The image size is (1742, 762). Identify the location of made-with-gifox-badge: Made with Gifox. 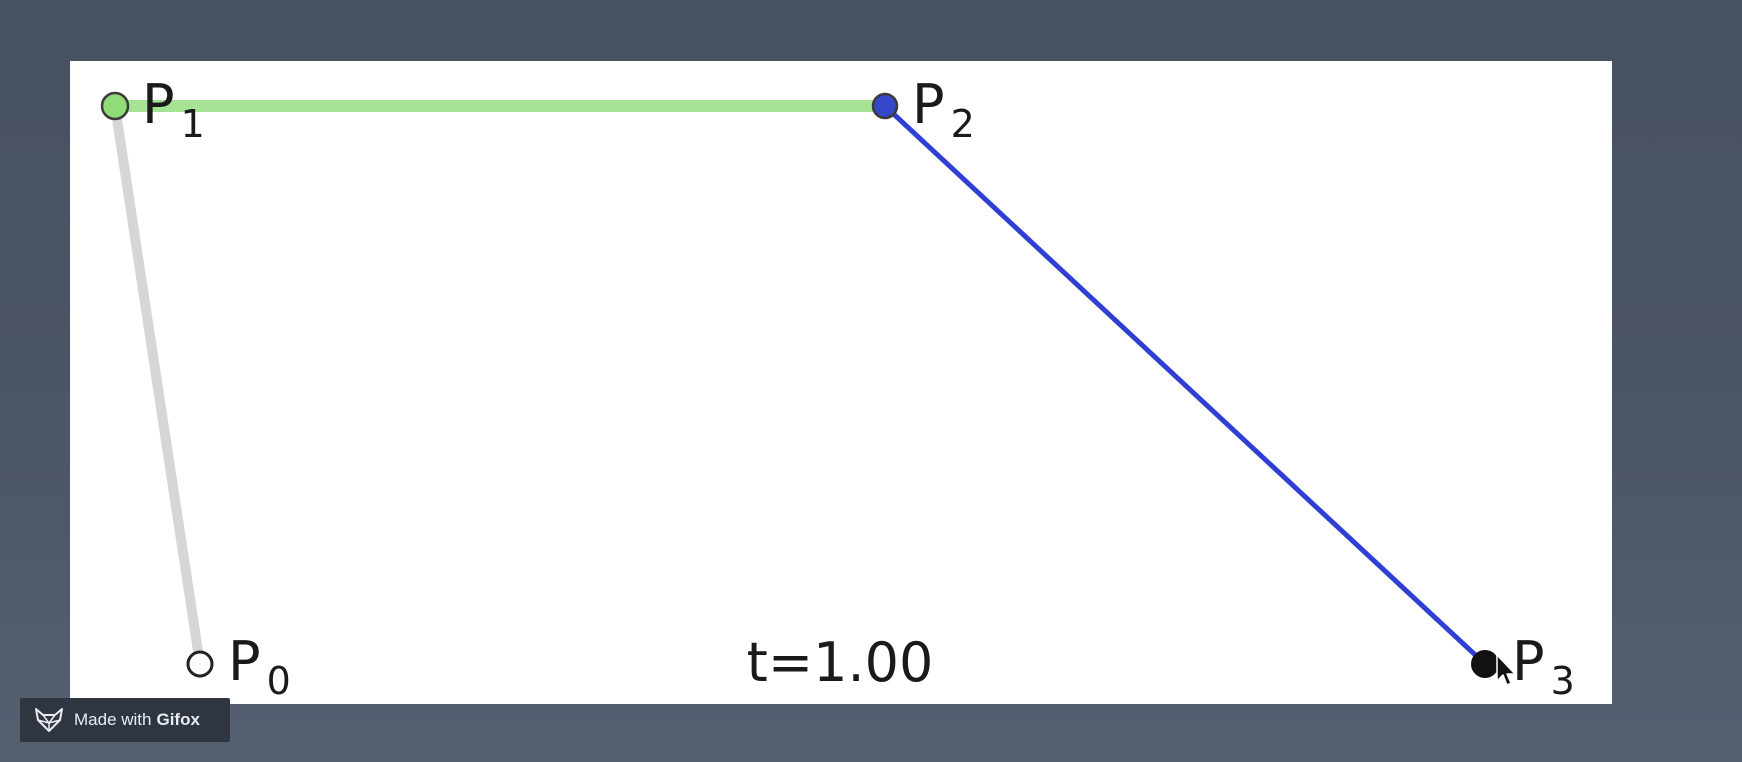
(125, 720).